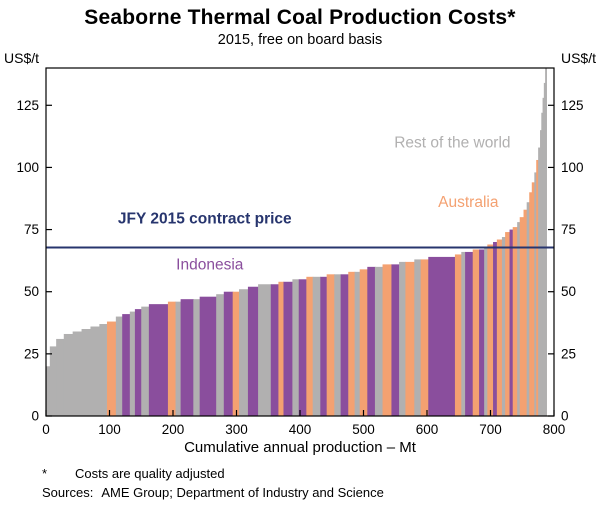 The image size is (600, 520). Describe the element at coordinates (31, 353) in the screenshot. I see `y-tick-label-left: 25` at that location.